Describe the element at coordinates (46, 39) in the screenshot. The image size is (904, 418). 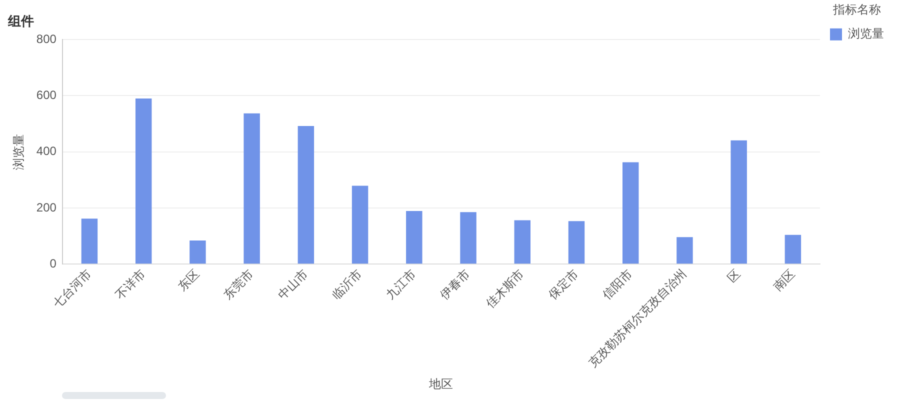
I see `y-tick-label: 800` at that location.